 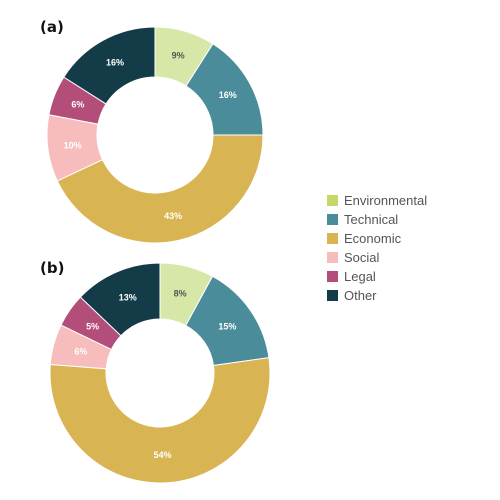 I want to click on panel-label: (b), so click(x=52, y=268).